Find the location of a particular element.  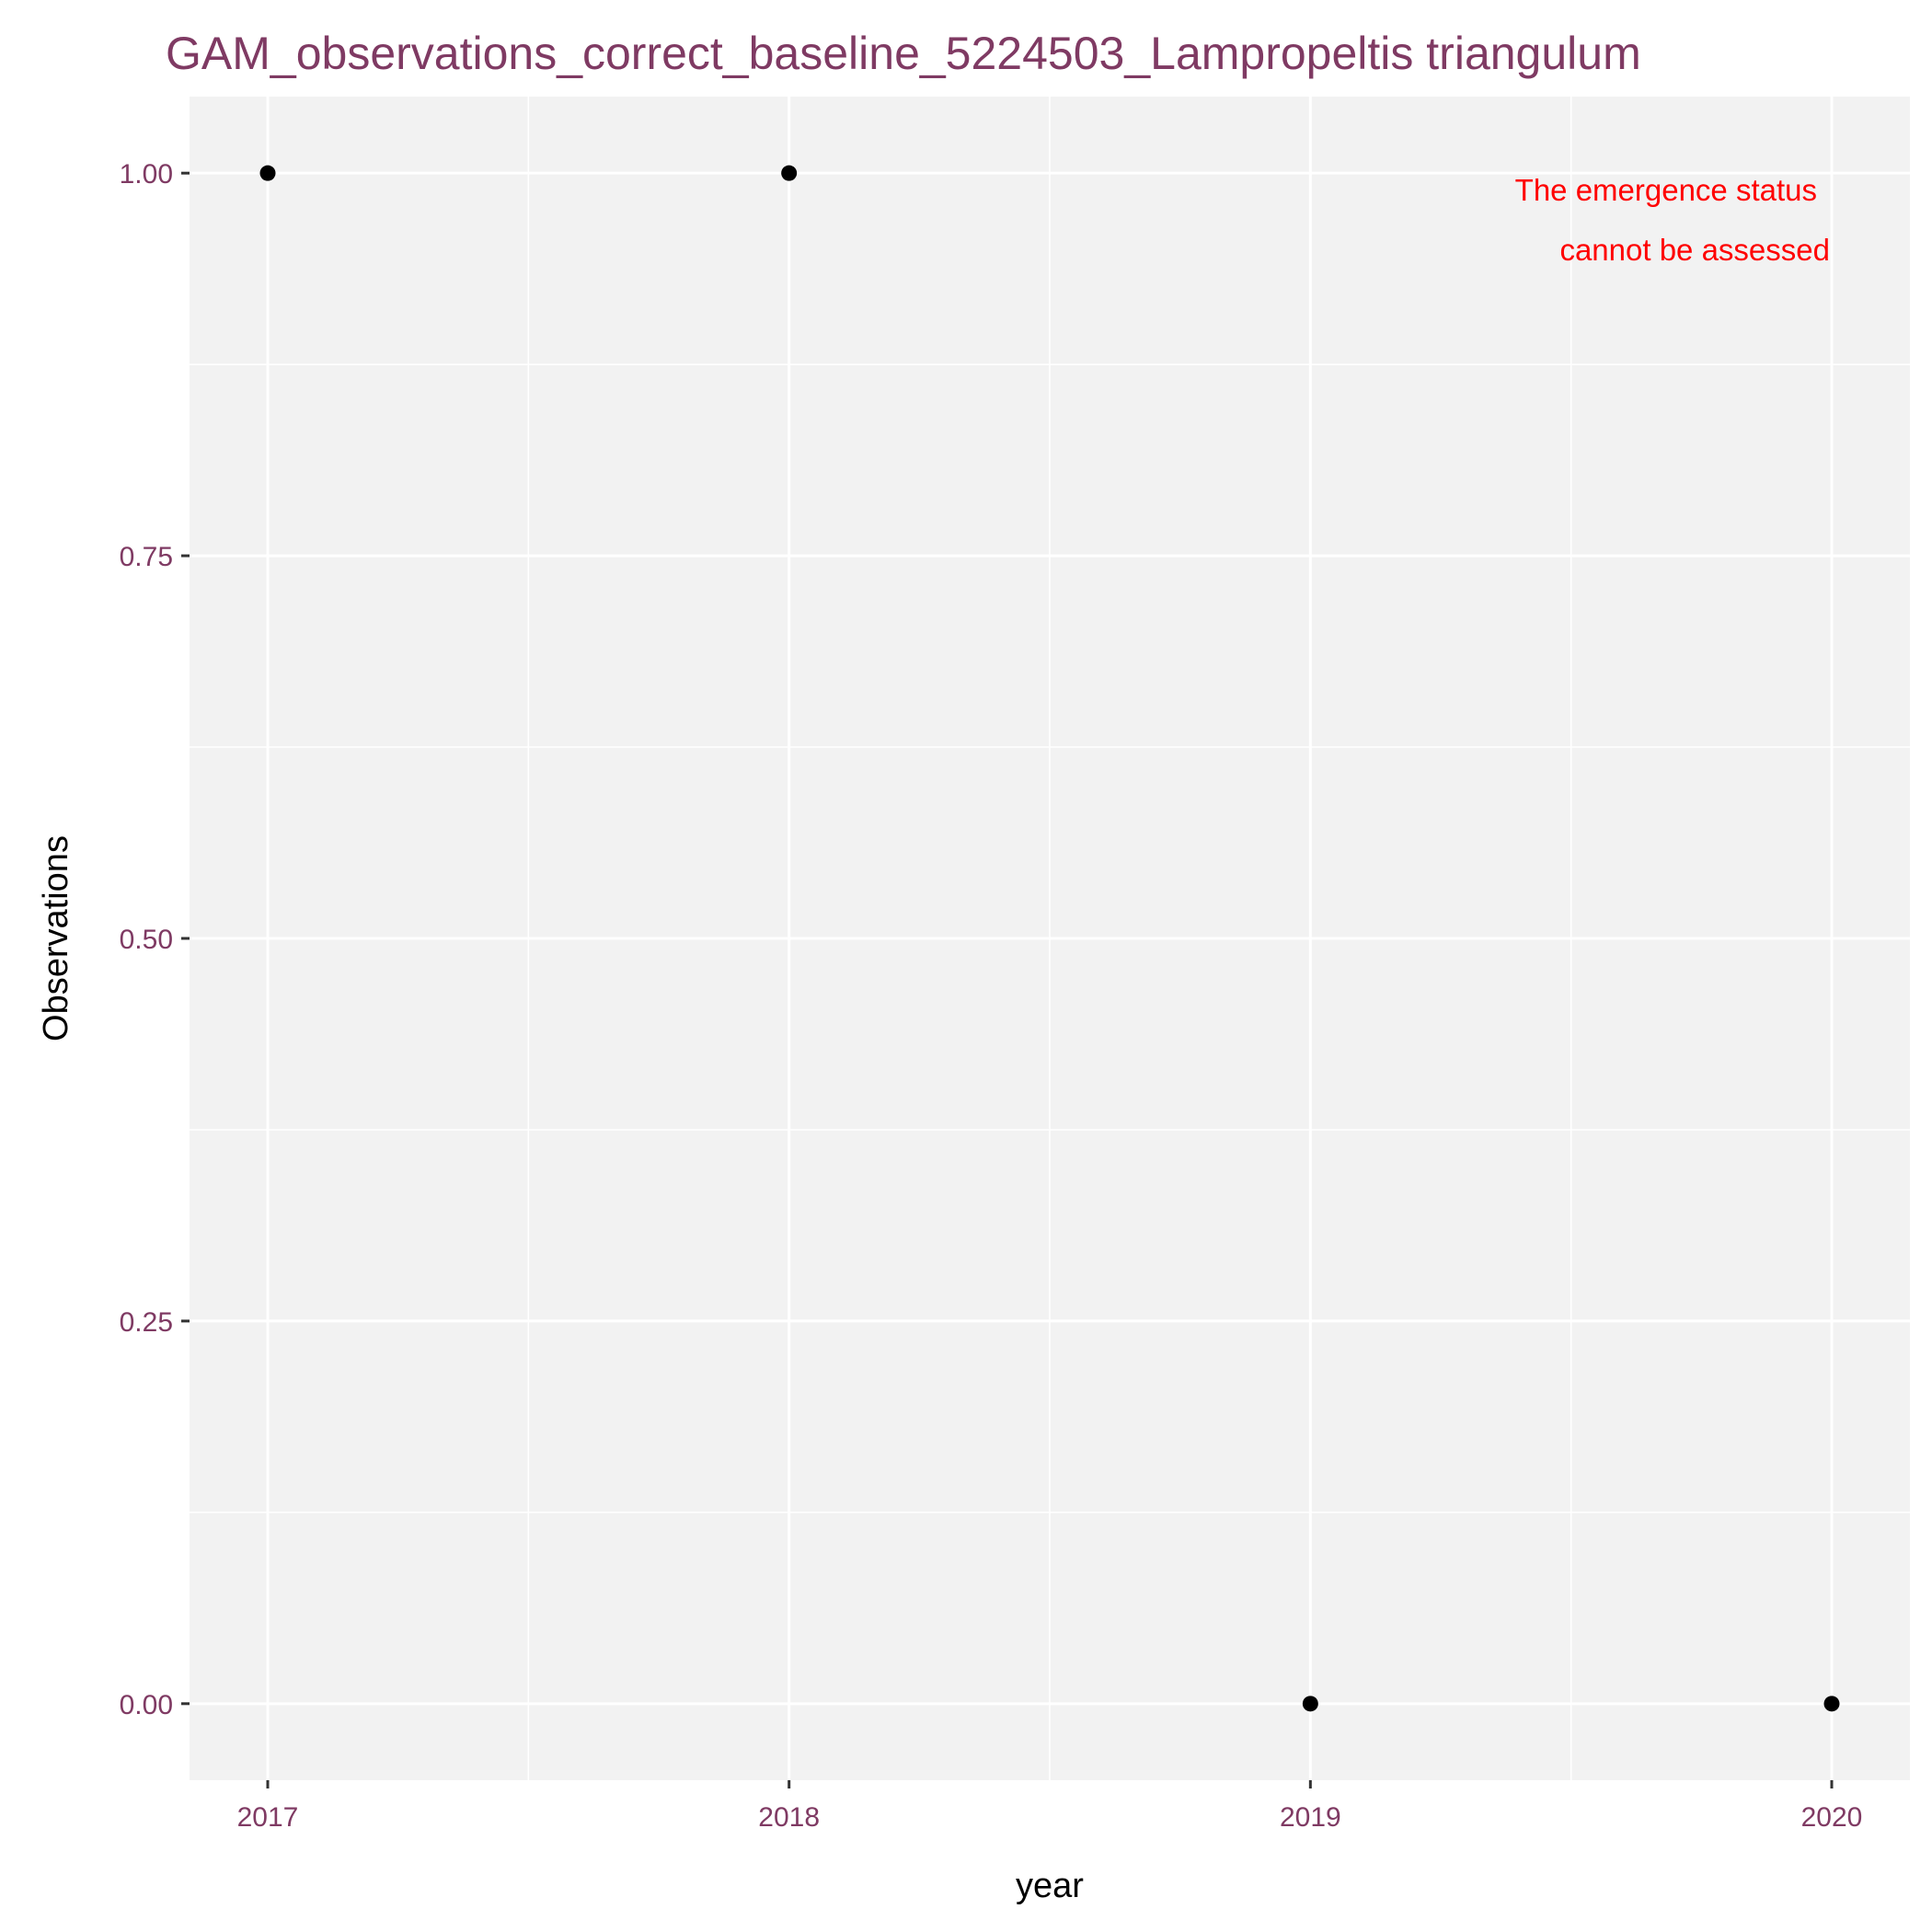

y-tick-label: 0.00 is located at coordinates (146, 1705).